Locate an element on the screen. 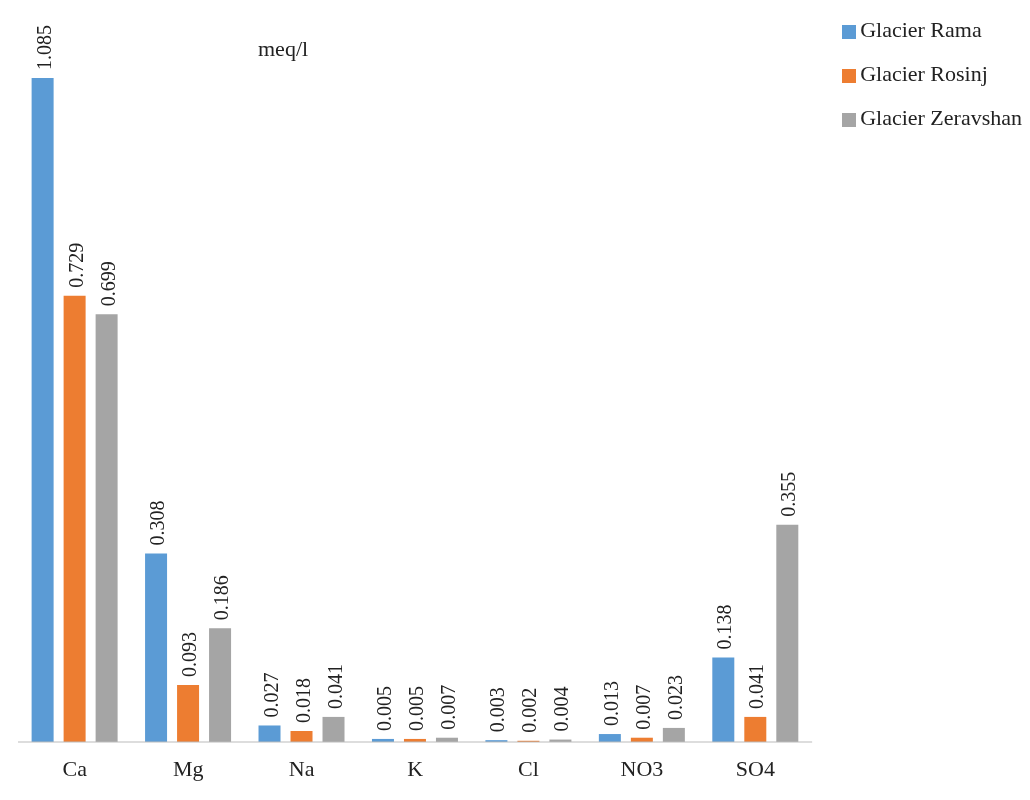 The image size is (1030, 800). data-label: 0.003 is located at coordinates (497, 710).